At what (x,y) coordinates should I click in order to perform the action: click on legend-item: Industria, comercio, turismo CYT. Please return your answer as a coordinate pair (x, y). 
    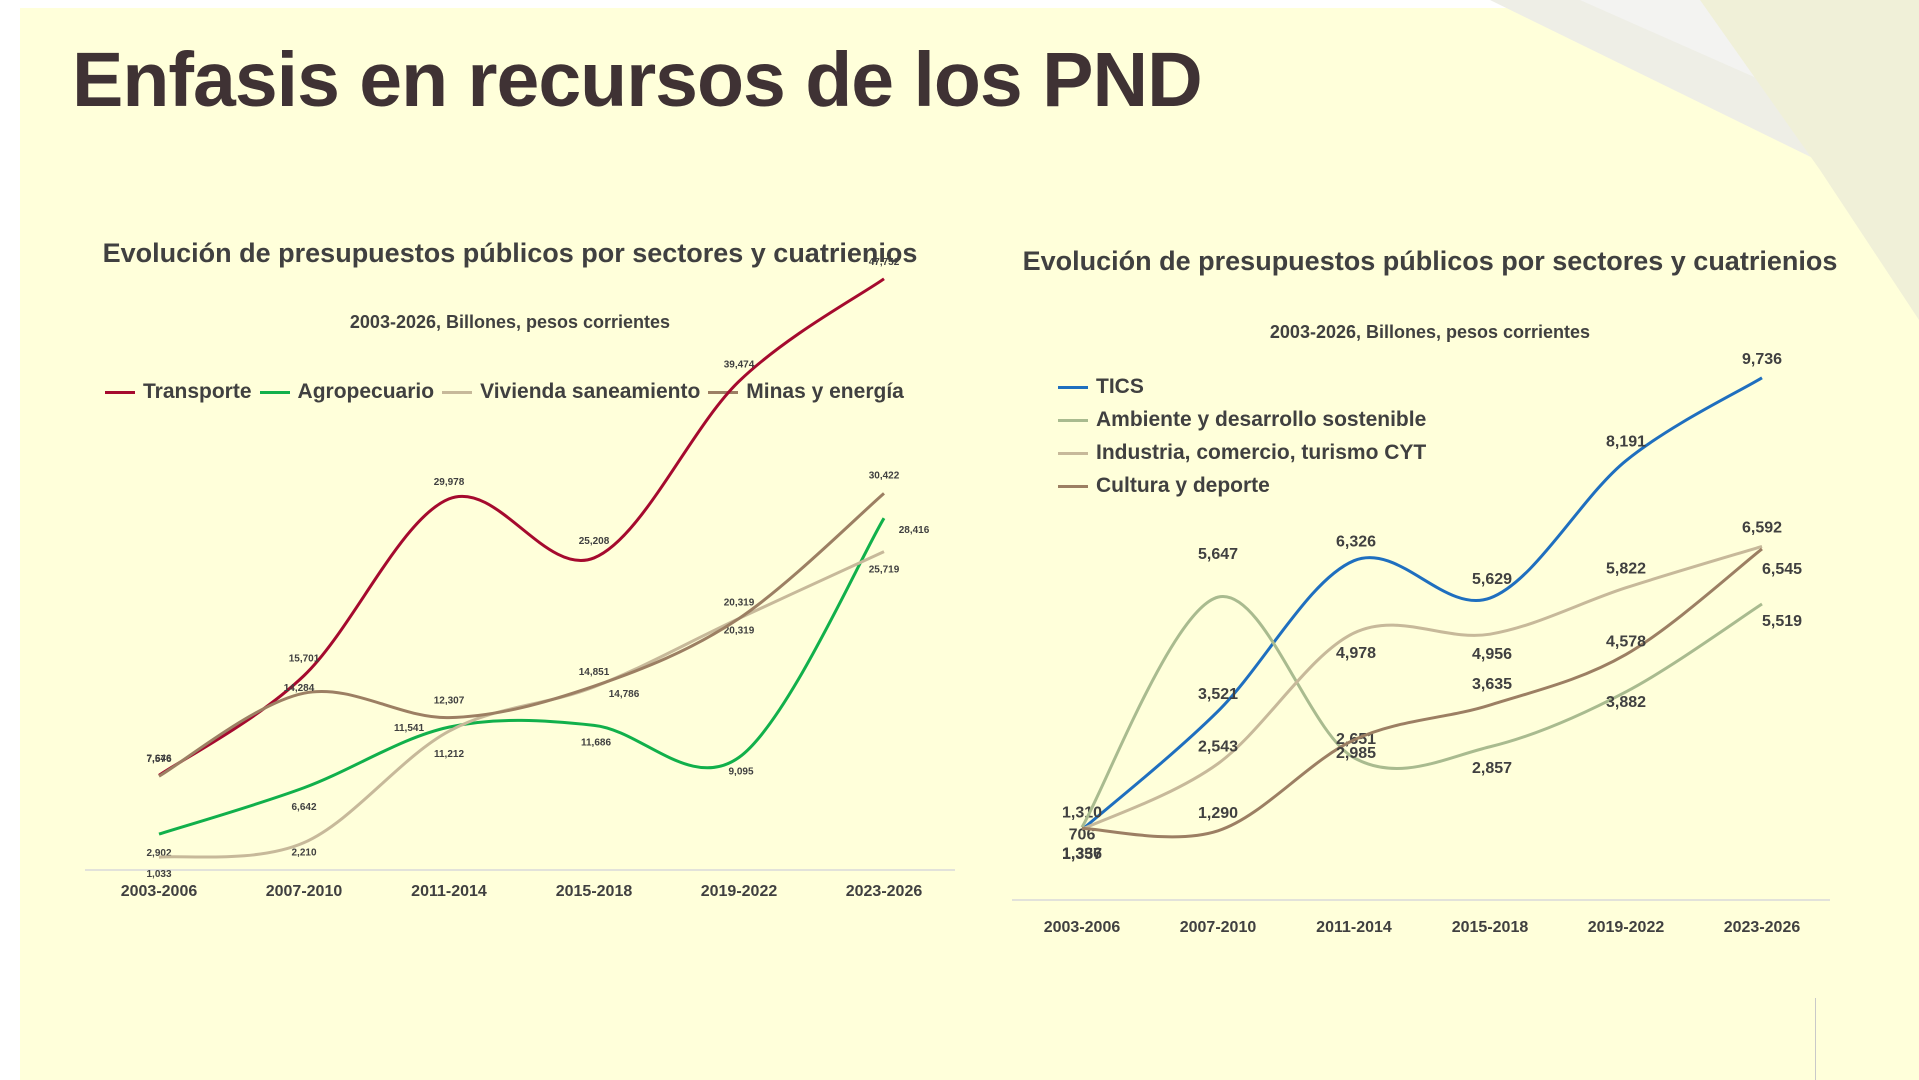
    Looking at the image, I should click on (1242, 453).